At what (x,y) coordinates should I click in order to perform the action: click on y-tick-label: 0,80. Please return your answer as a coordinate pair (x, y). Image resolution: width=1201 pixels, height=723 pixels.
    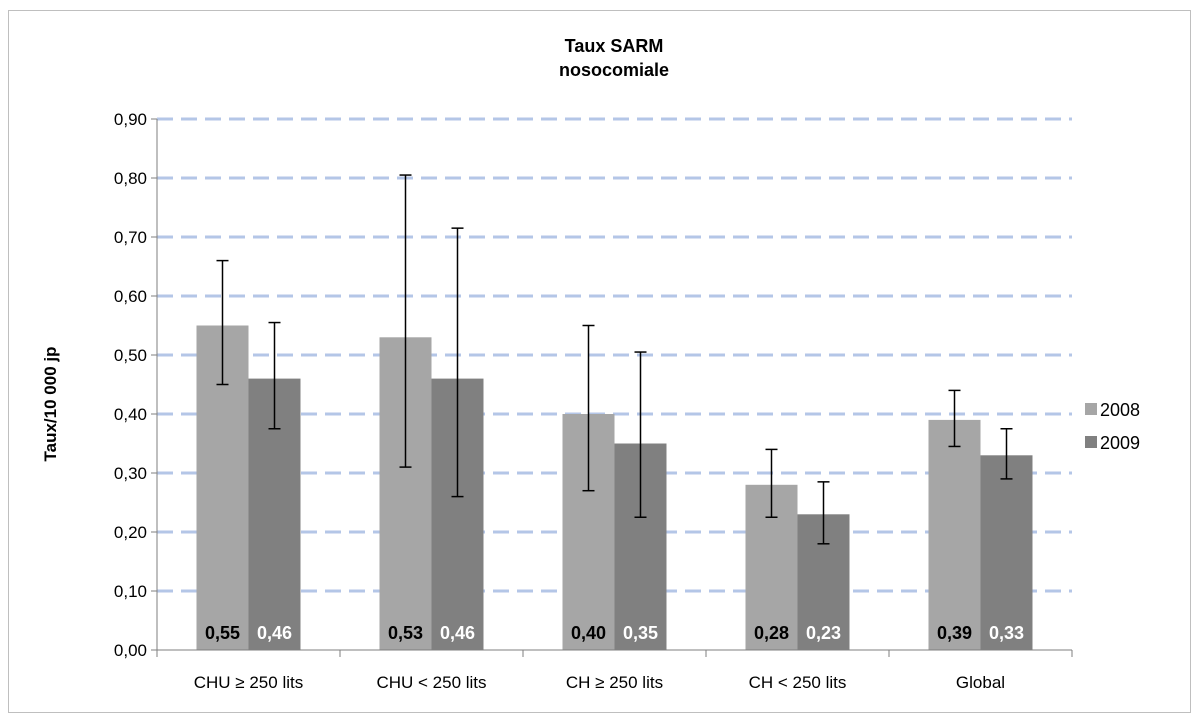
    Looking at the image, I should click on (130, 178).